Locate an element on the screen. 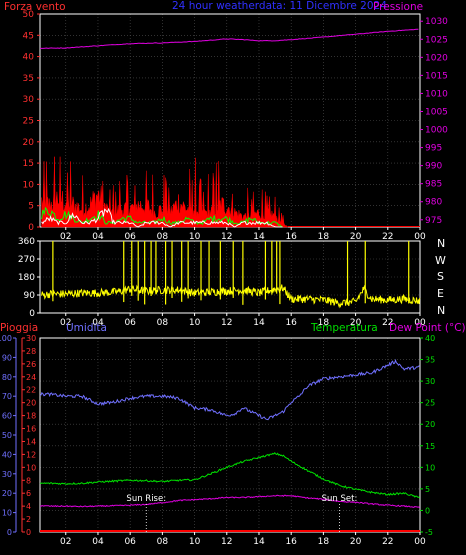  x-tick-label: 02 is located at coordinates (65, 323).